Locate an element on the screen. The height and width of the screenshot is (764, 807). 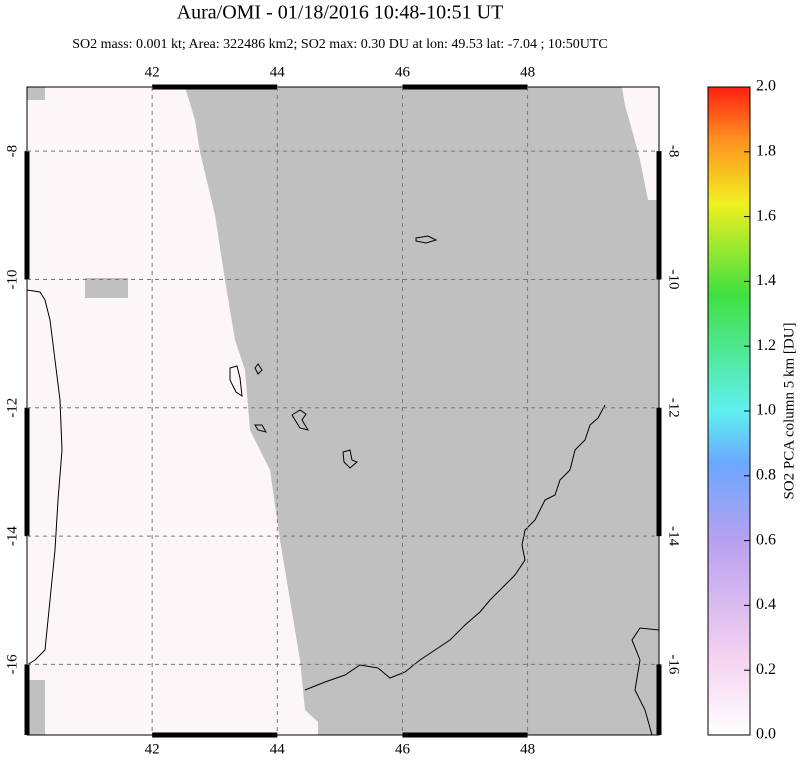
colorbar-tick-label: 0.0 is located at coordinates (766, 734).